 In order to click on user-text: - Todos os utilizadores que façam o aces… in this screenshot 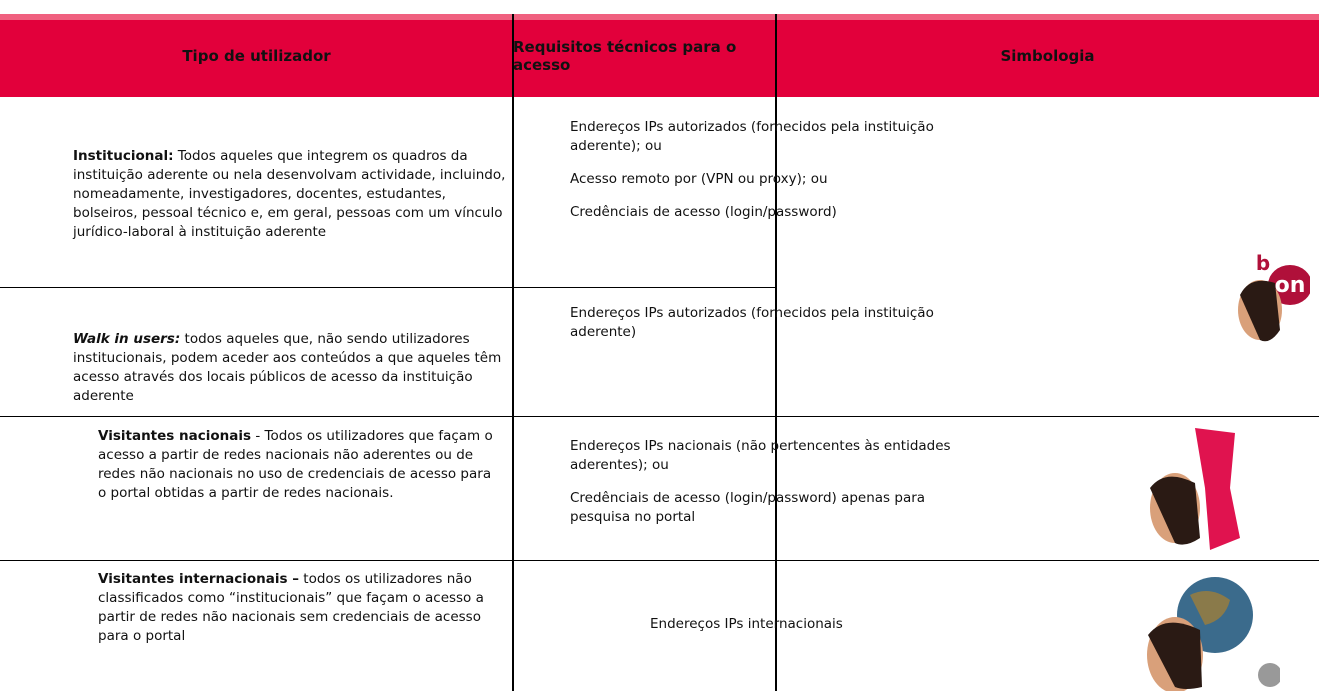, I will do `click(295, 464)`.